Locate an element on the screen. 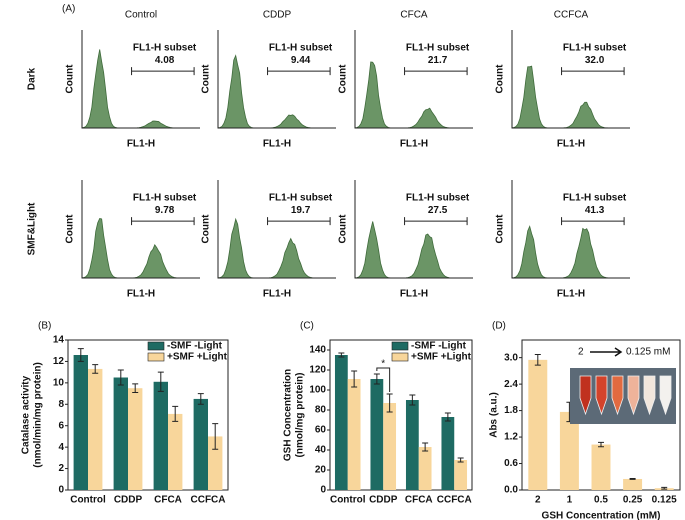  y-tick-label: 2 is located at coordinates (61, 468).